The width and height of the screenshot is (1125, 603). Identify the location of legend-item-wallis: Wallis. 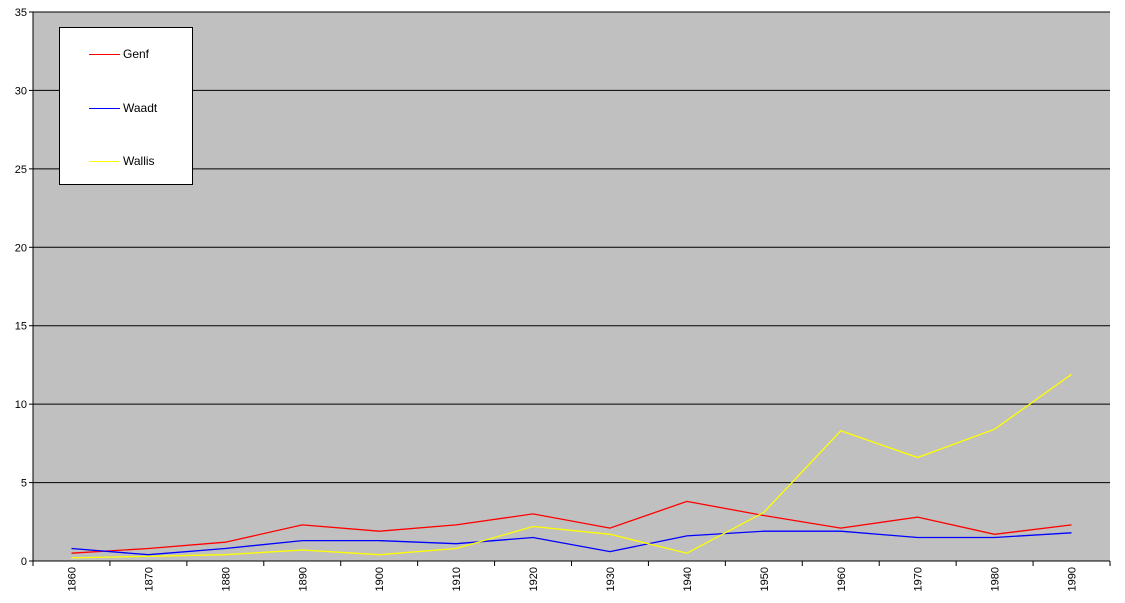
(122, 161).